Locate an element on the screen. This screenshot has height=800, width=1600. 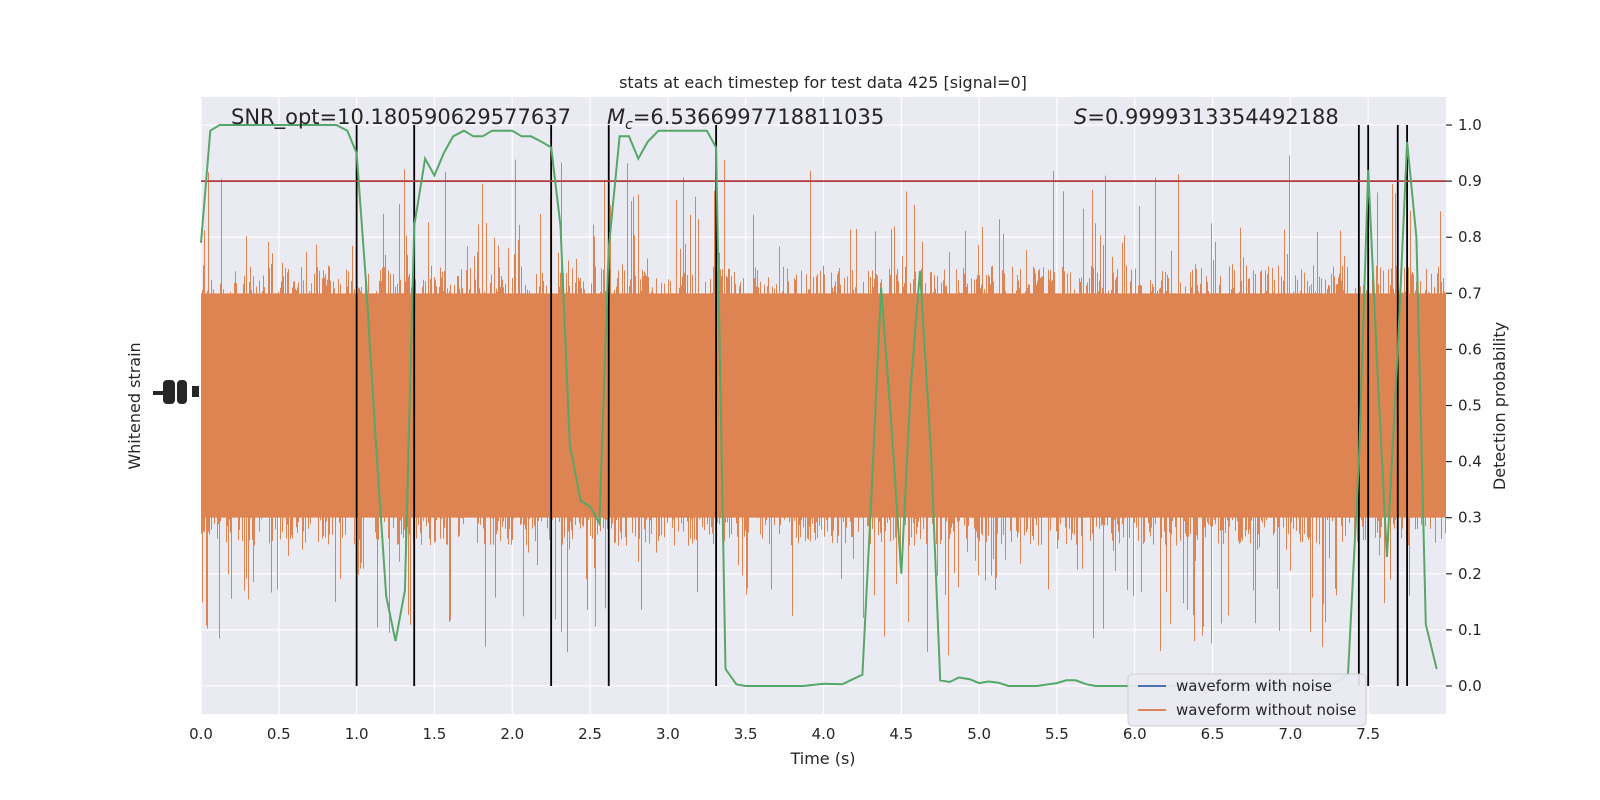
x-tick-label: 3.0 is located at coordinates (668, 734).